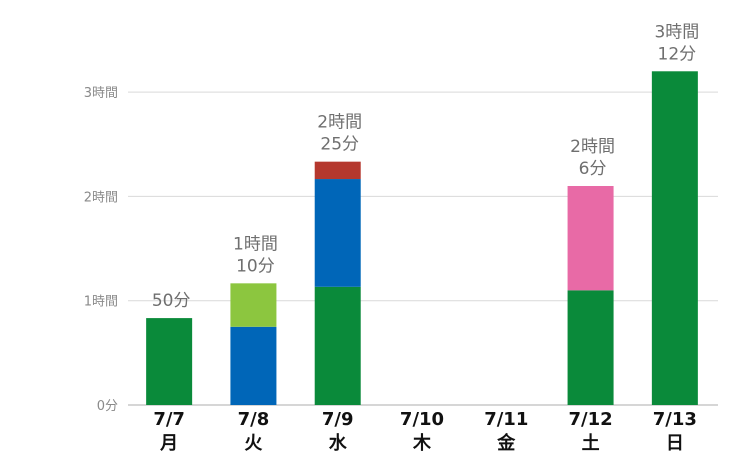 The width and height of the screenshot is (750, 463). Describe the element at coordinates (506, 419) in the screenshot. I see `x-tick-date: 7/11` at that location.